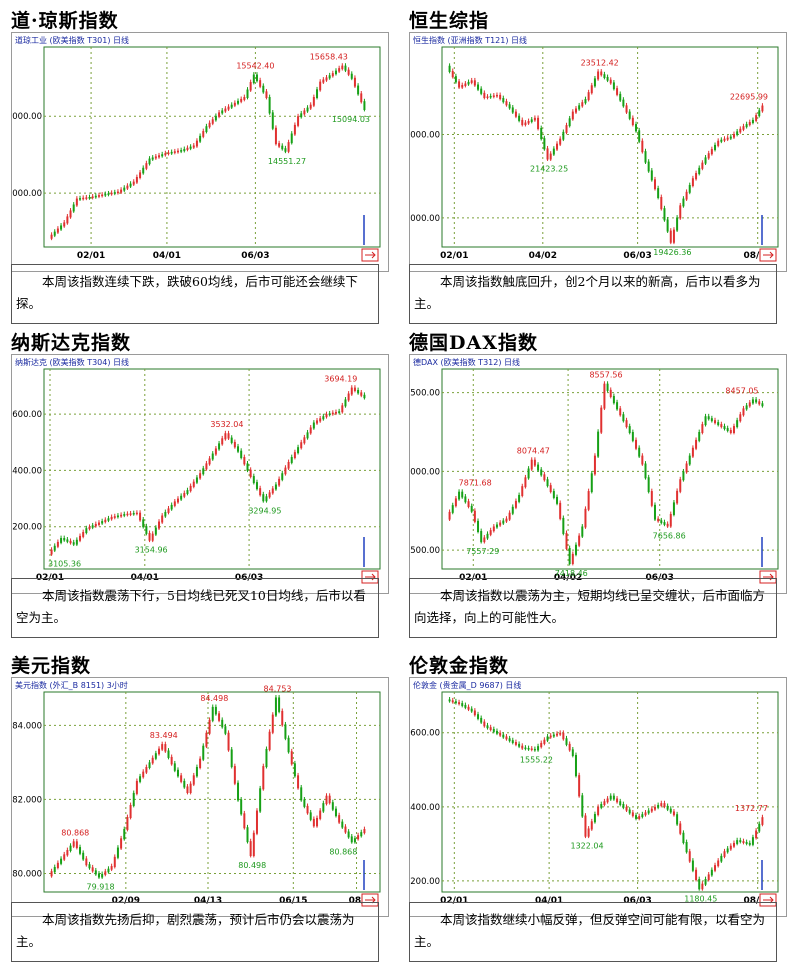 This screenshot has width=800, height=979. Describe the element at coordinates (72, 362) in the screenshot. I see `chart-header: 纳斯达克 (欧美指数 T304) 日线` at that location.